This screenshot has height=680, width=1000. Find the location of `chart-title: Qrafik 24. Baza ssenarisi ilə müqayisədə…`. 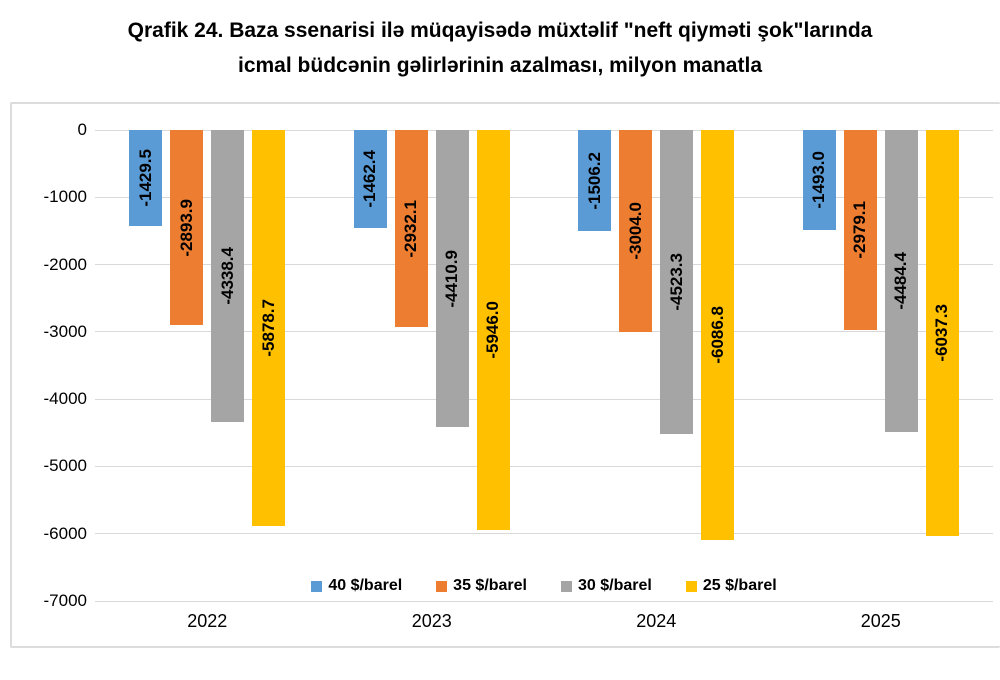

chart-title: Qrafik 24. Baza ssenarisi ilə müqayisədə… is located at coordinates (500, 48).